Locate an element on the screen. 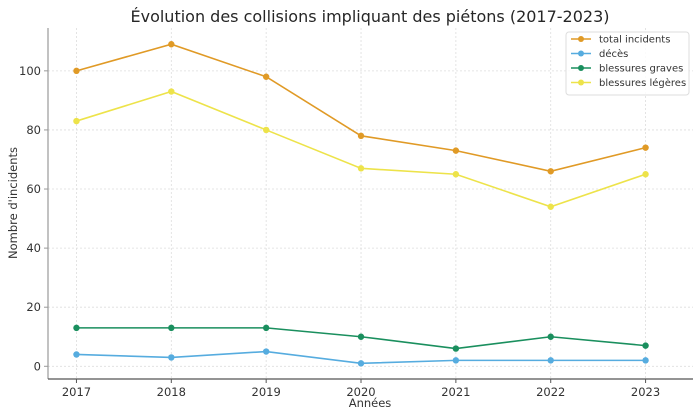  x-ticks: 2017 2018 2019 2020 2021 2022 2023 is located at coordinates (361, 389).